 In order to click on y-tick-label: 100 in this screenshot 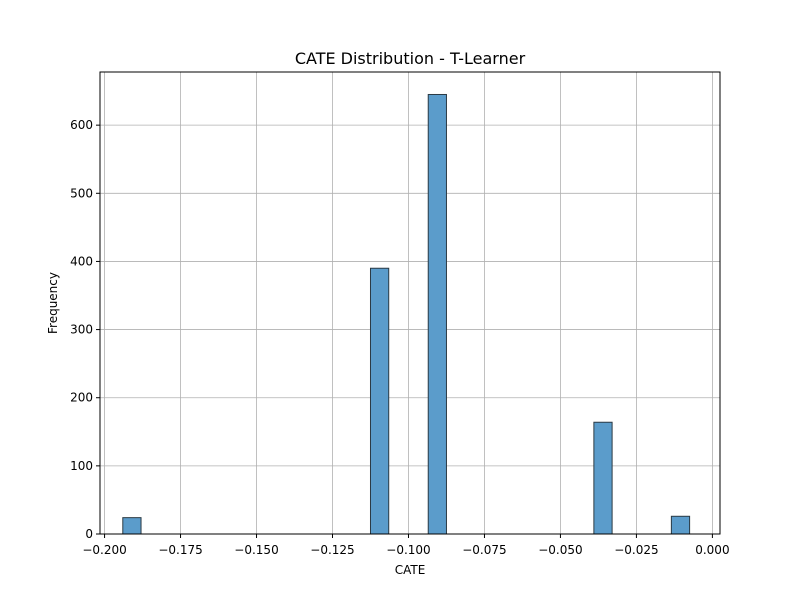, I will do `click(81, 466)`.